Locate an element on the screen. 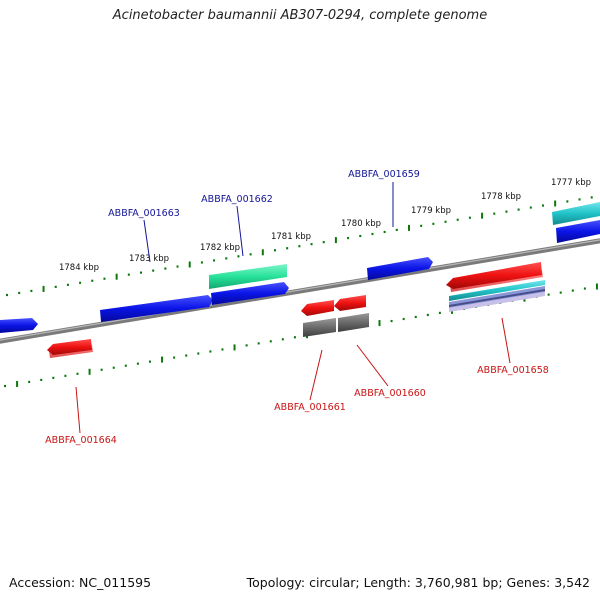  tick-label: 1783 kbp is located at coordinates (149, 259).